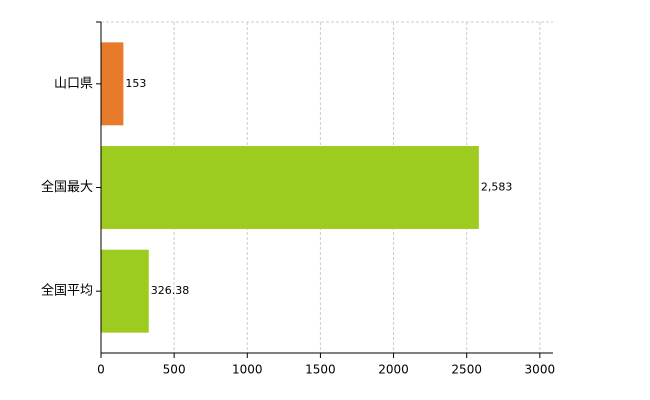  What do you see at coordinates (67, 187) in the screenshot?
I see `y-tick-label: 全国最大` at bounding box center [67, 187].